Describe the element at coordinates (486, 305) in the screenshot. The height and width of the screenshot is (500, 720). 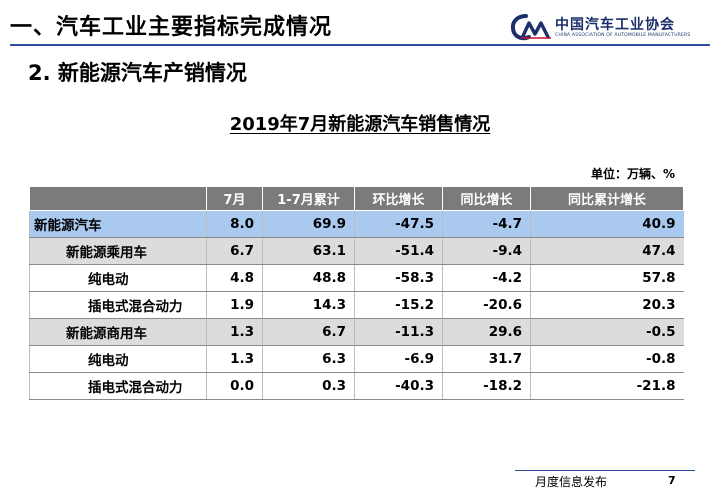
I see `value-yoy: -20.6` at that location.